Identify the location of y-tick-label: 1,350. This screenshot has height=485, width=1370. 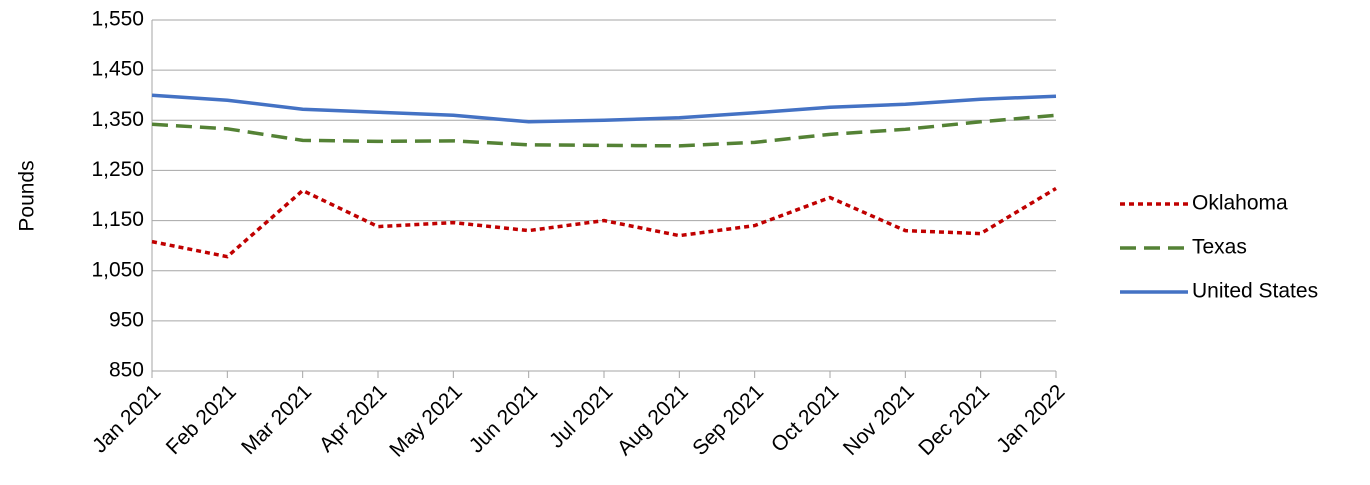
(117, 119).